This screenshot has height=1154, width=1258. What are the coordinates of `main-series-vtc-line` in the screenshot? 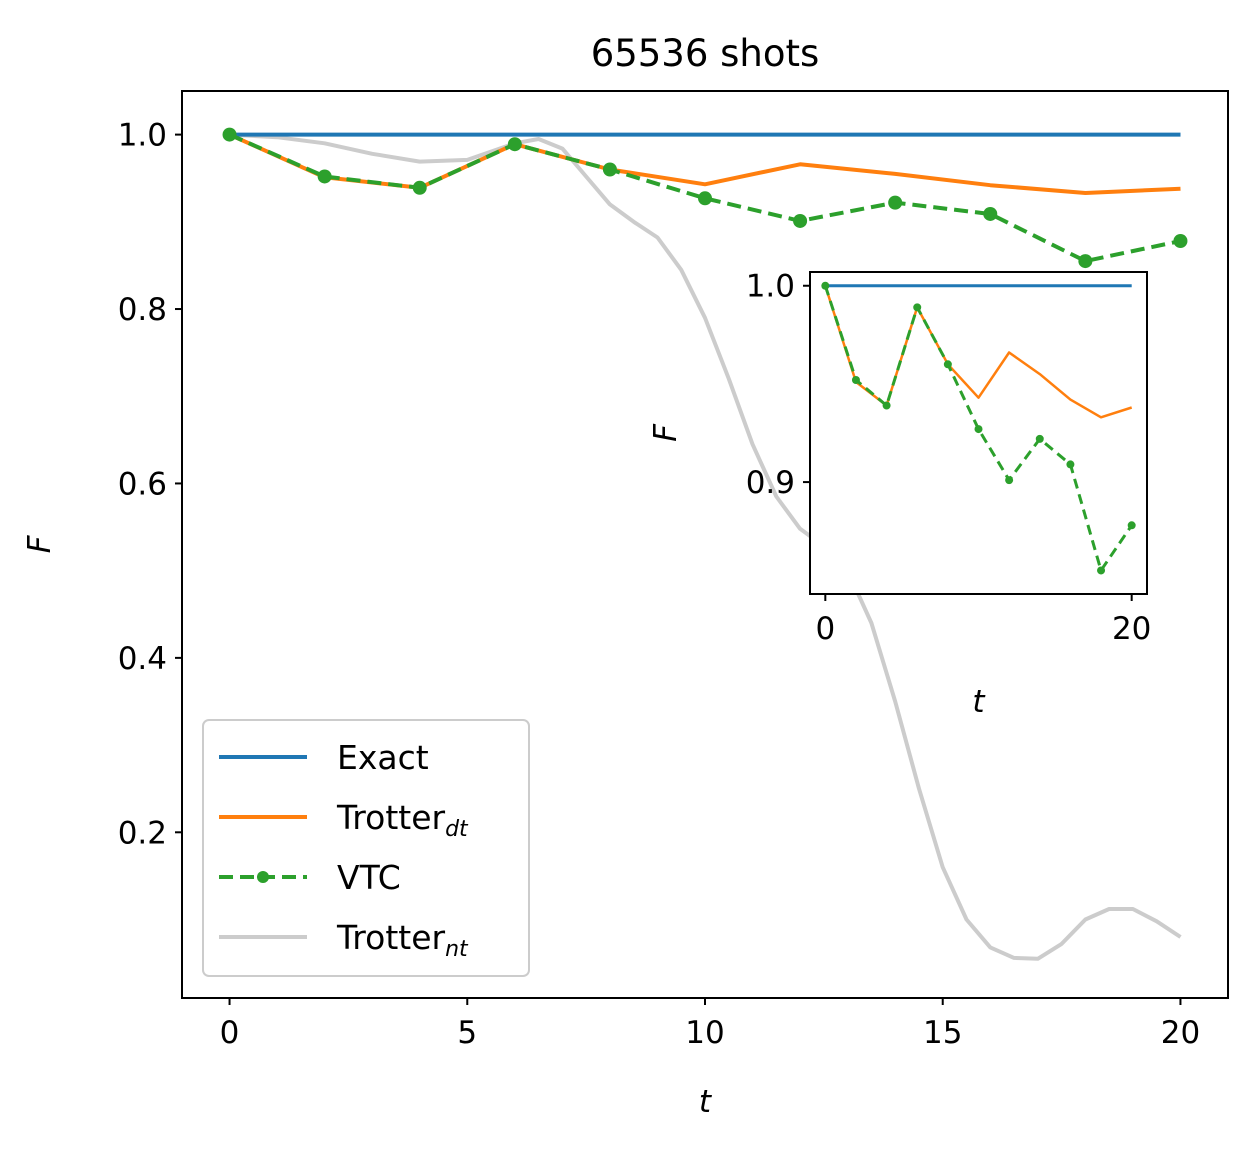 It's located at (704, 198).